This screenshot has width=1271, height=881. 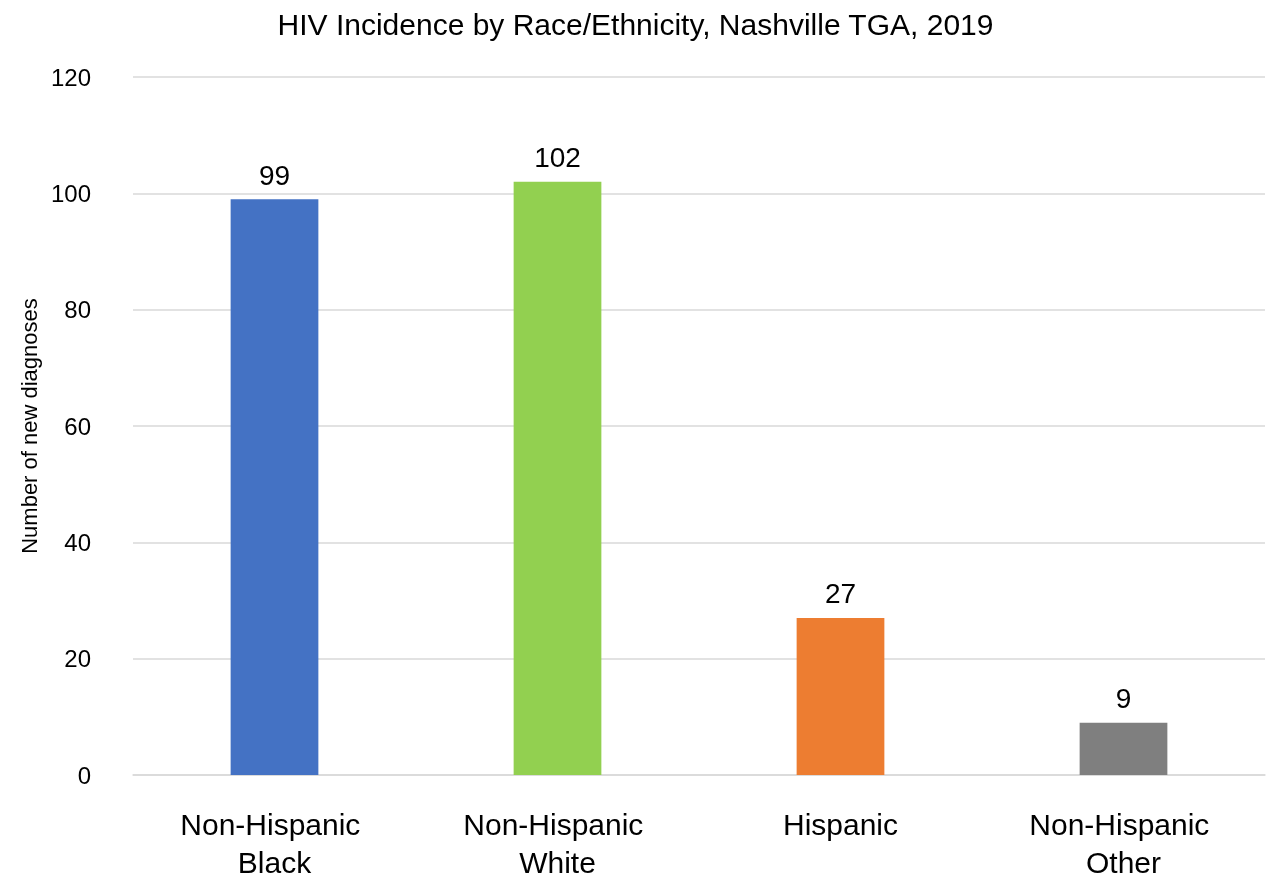 I want to click on data-label: 27, so click(x=840, y=594).